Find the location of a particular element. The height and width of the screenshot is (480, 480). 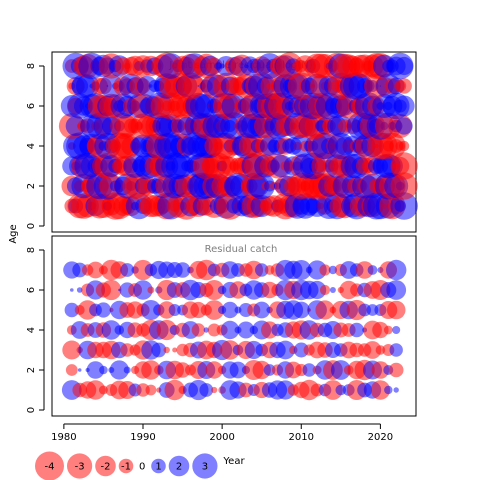

panel-log-n-y-axis: 0 2 4 6 8 is located at coordinates (35, 146).